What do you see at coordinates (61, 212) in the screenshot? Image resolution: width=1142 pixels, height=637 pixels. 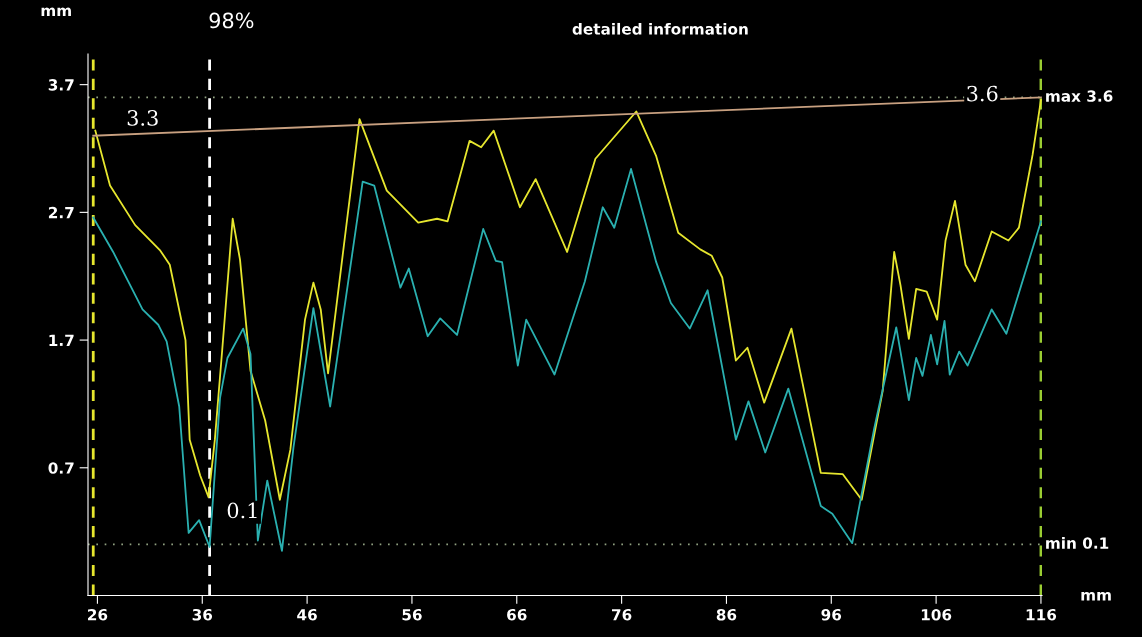 I see `y-tick-label: 2.7` at bounding box center [61, 212].